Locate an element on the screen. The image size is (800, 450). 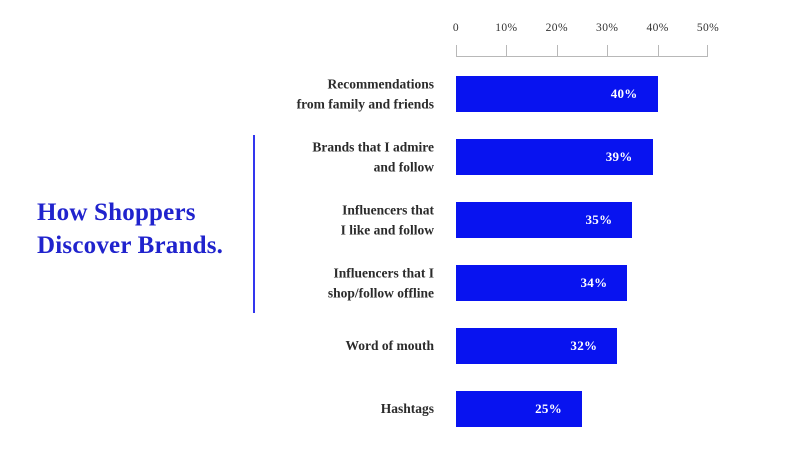
x-axis-tick-labels: 0 10% 20% 30% 40% 50% is located at coordinates (585, 29).